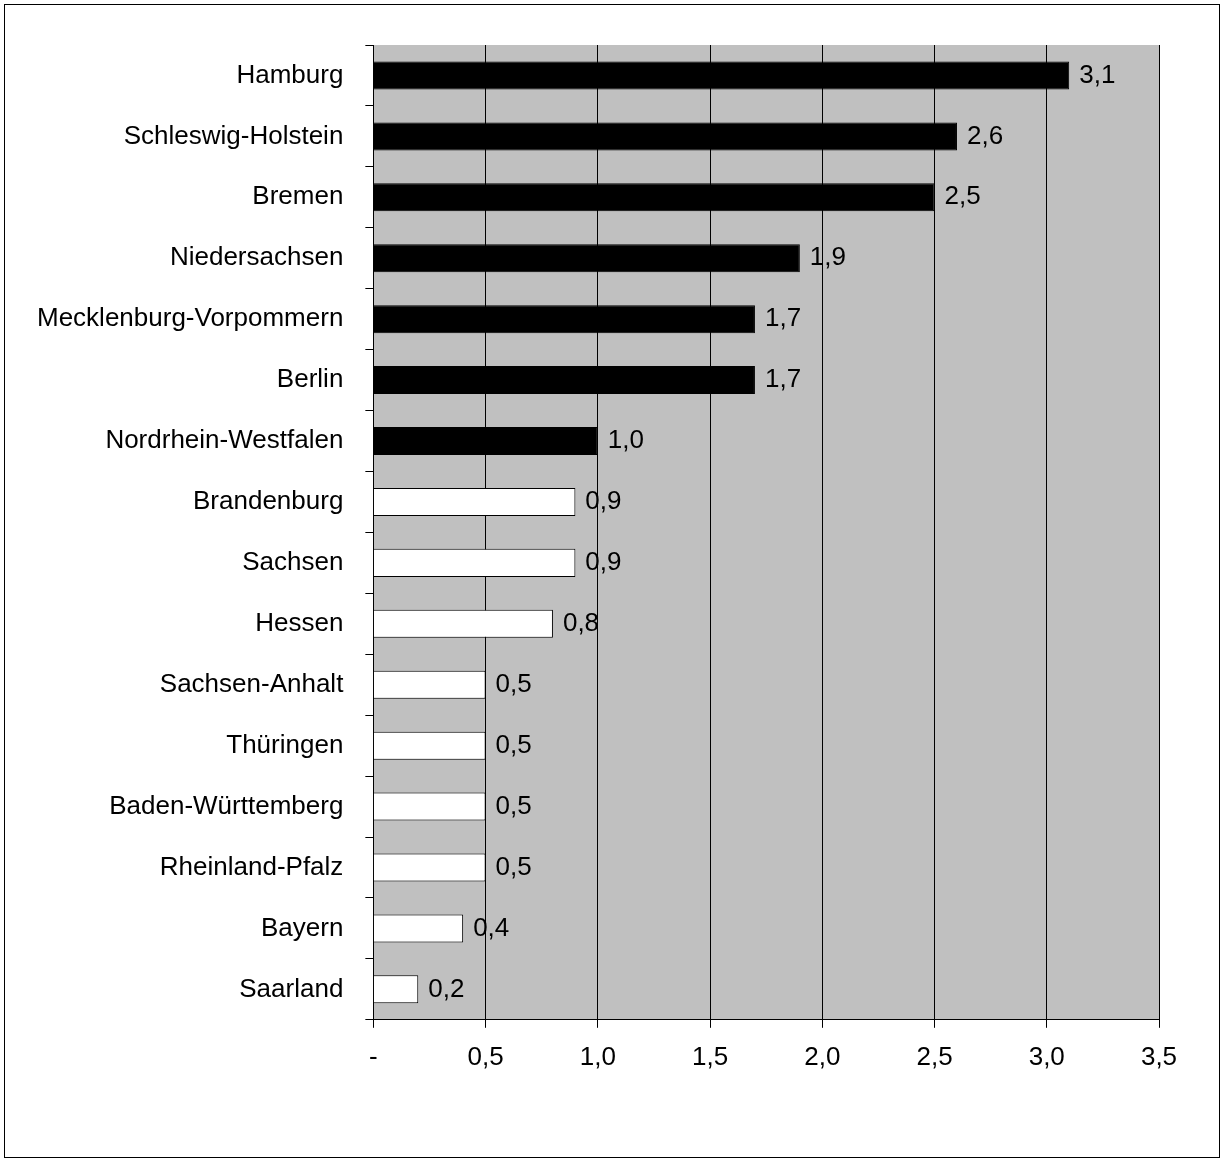 The height and width of the screenshot is (1164, 1226). I want to click on y-tick-label: Baden-Württemberg, so click(226, 804).